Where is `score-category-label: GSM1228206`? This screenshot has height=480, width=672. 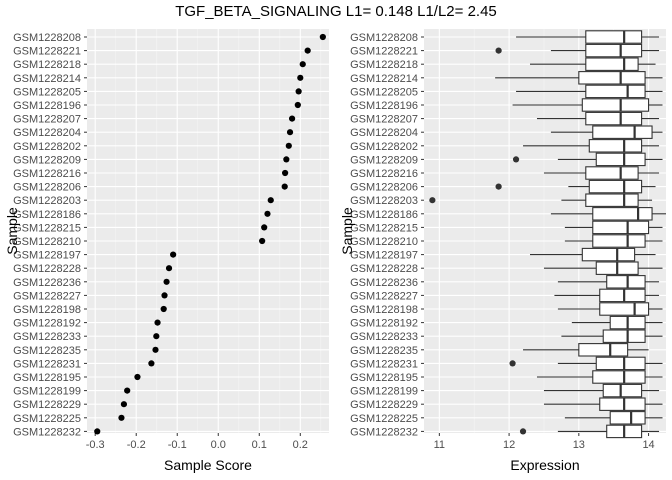
score-category-label: GSM1228206 is located at coordinates (47, 188).